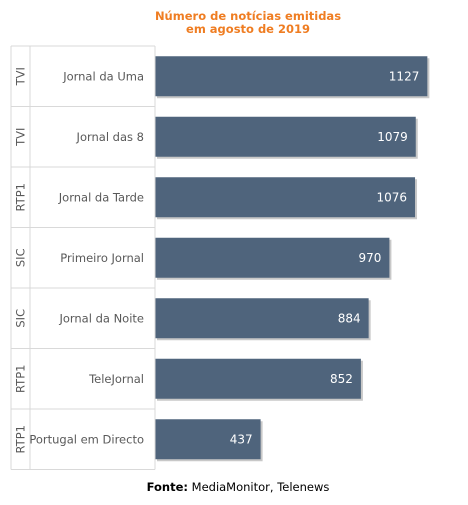  I want to click on chart-title-line2: em agosto de 2019, so click(248, 29).